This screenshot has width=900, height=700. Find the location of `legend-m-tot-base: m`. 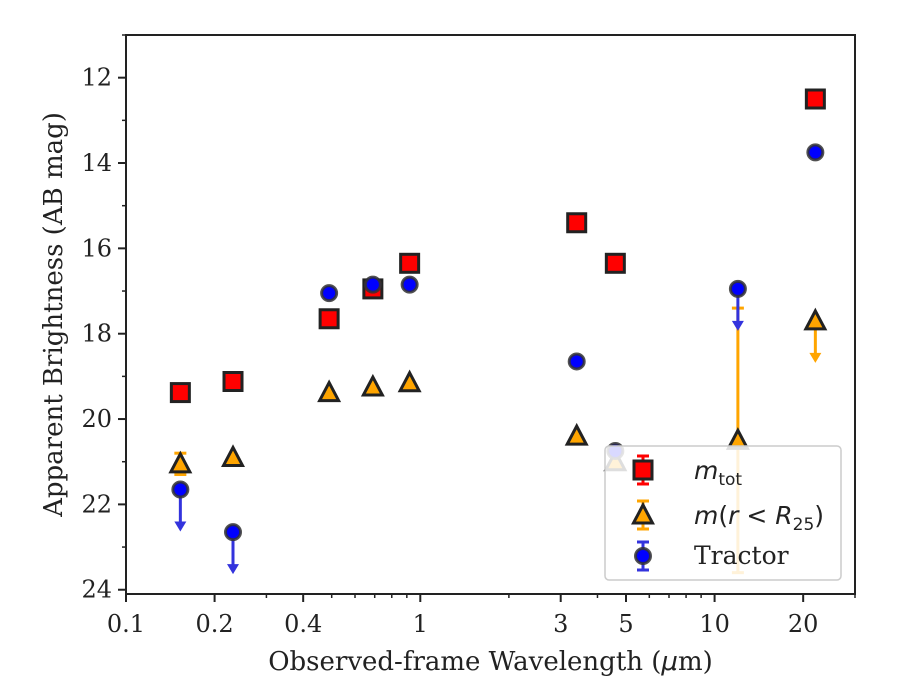

legend-m-tot-base: m is located at coordinates (706, 470).